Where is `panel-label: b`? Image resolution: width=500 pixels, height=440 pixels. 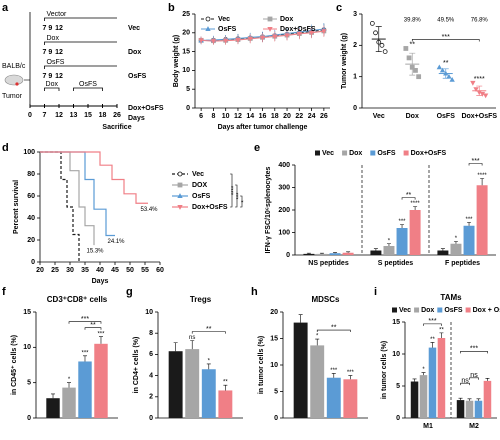 panel-label: b is located at coordinates (171, 8).